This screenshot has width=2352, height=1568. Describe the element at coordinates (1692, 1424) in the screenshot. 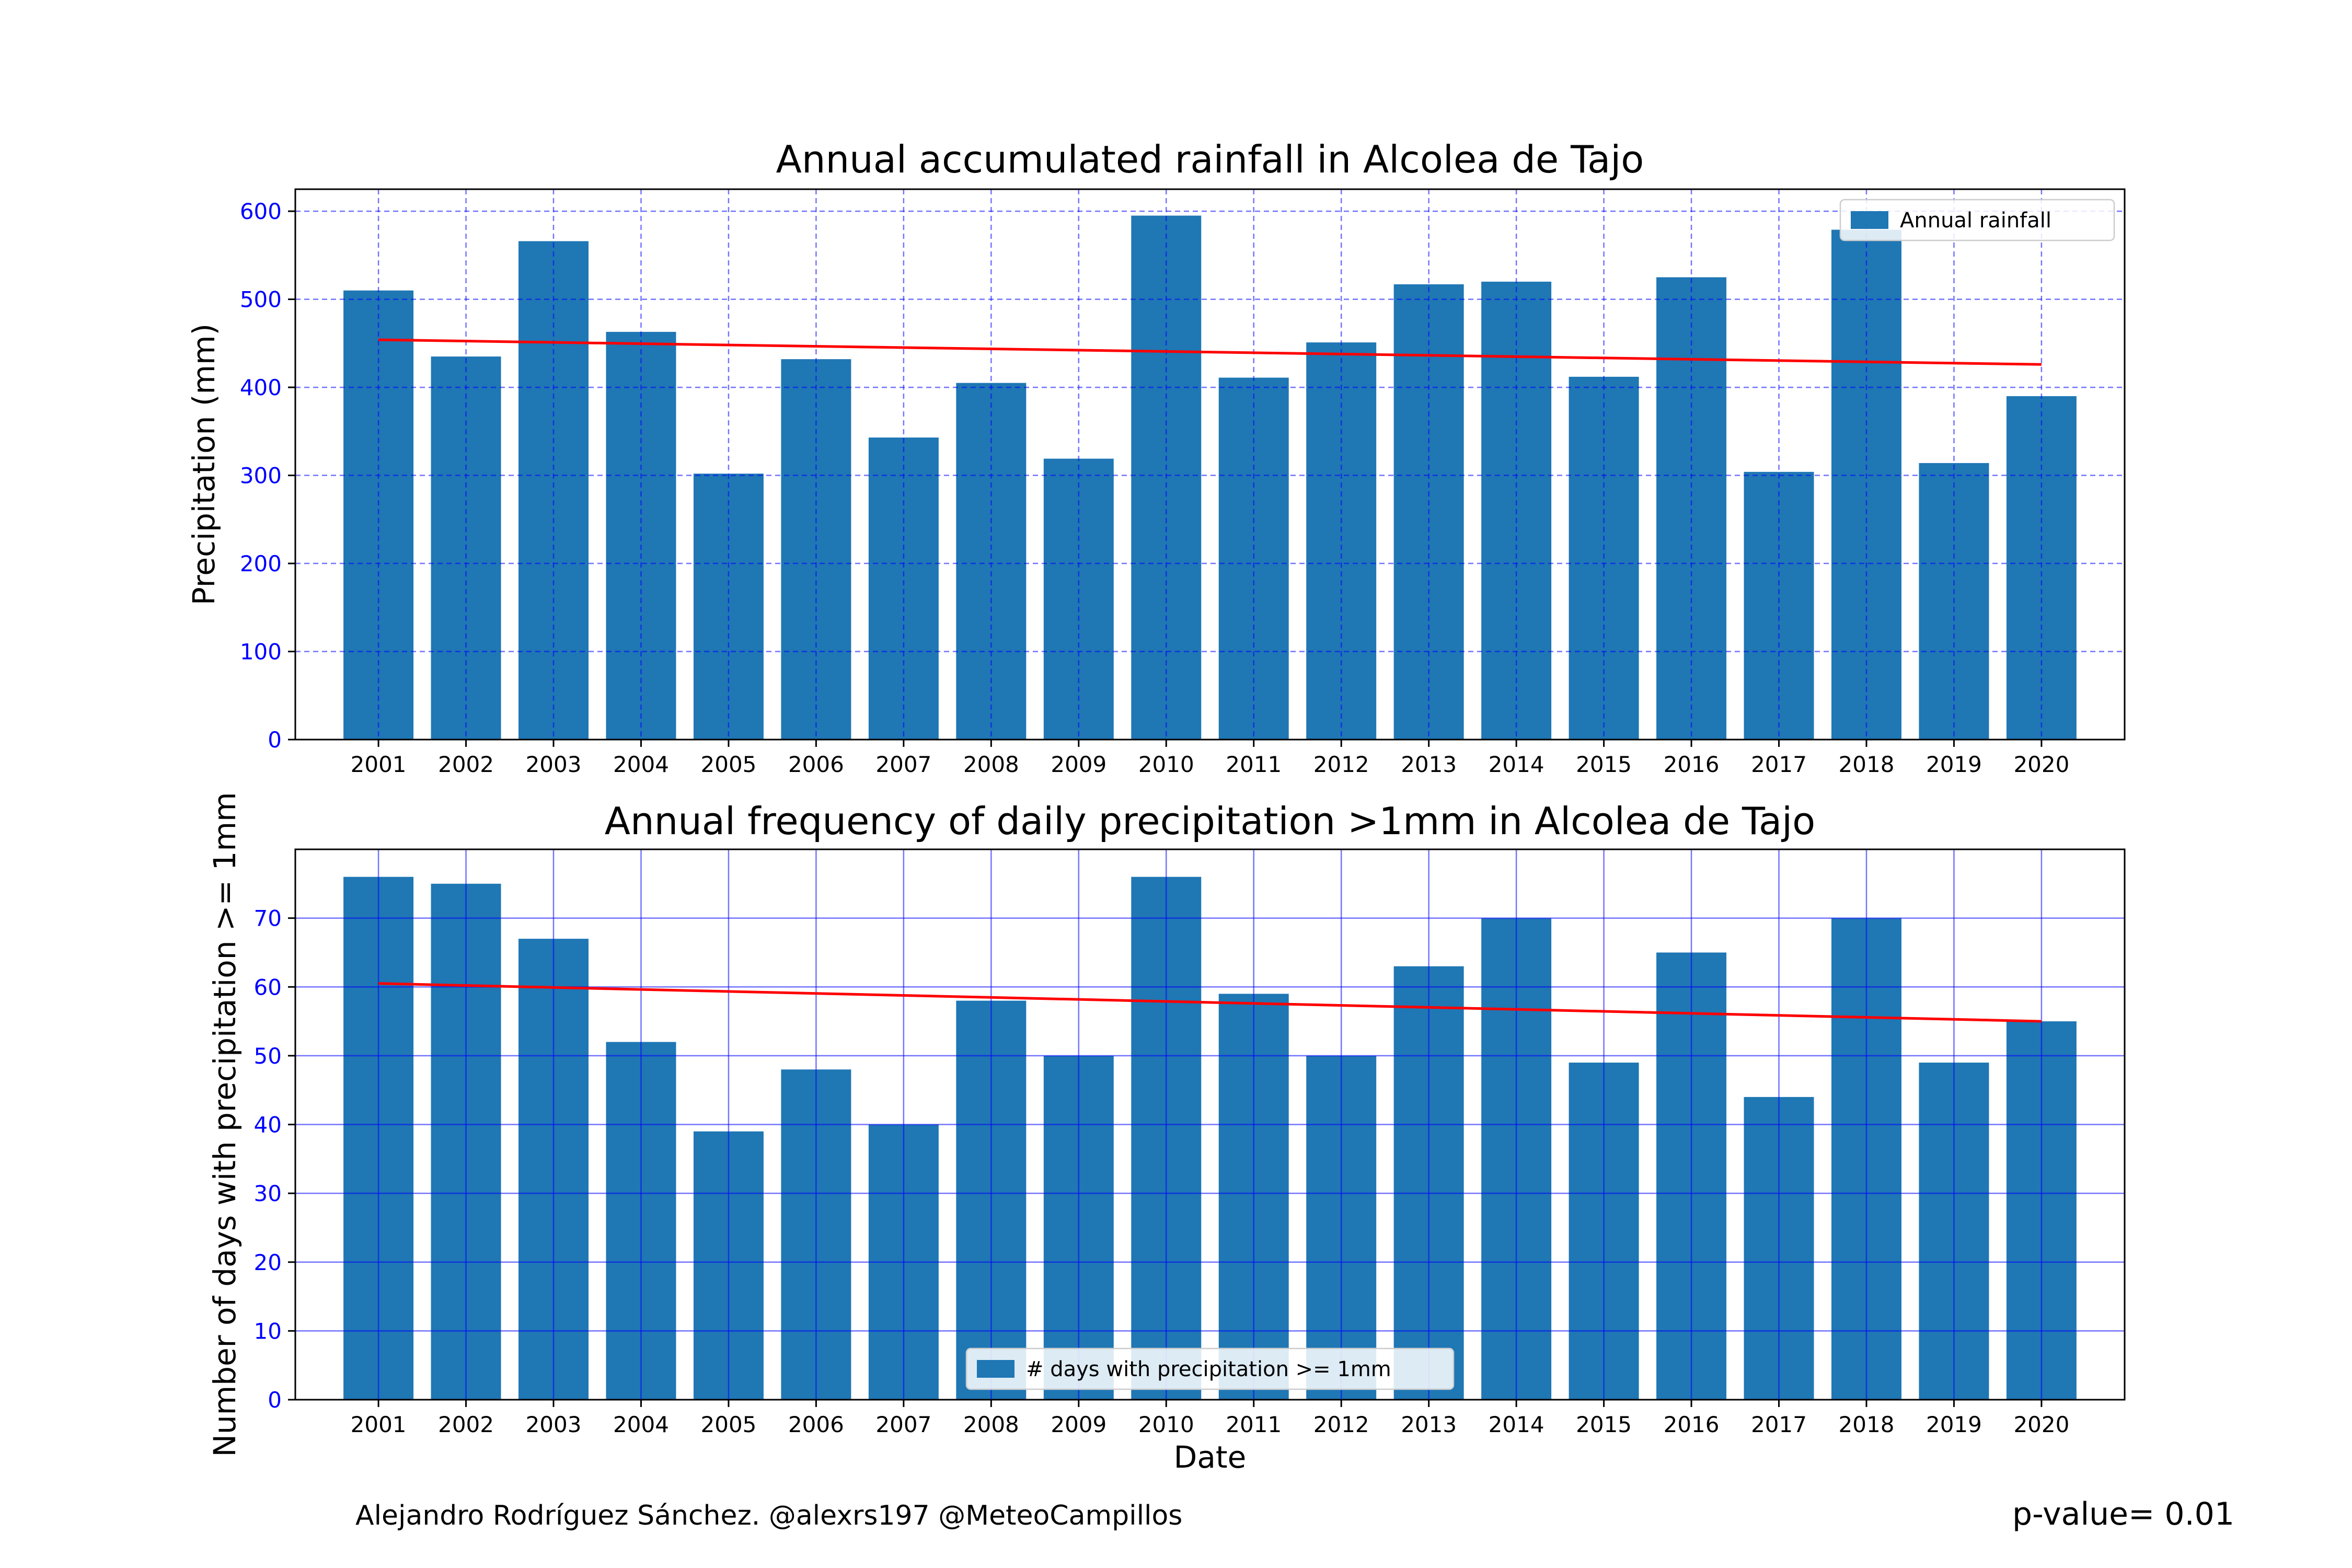

I see `chart2-xtick-label-2016: 2016` at that location.